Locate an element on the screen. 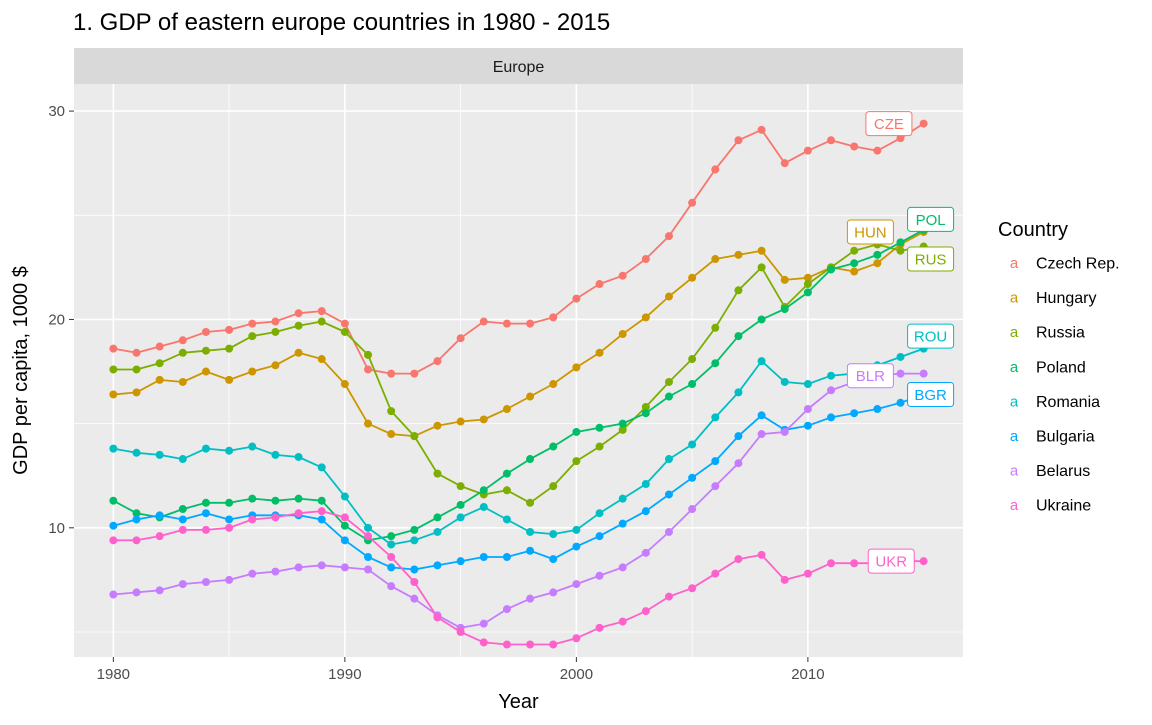 This screenshot has height=725, width=1152. end-label-text: BLR is located at coordinates (870, 376).